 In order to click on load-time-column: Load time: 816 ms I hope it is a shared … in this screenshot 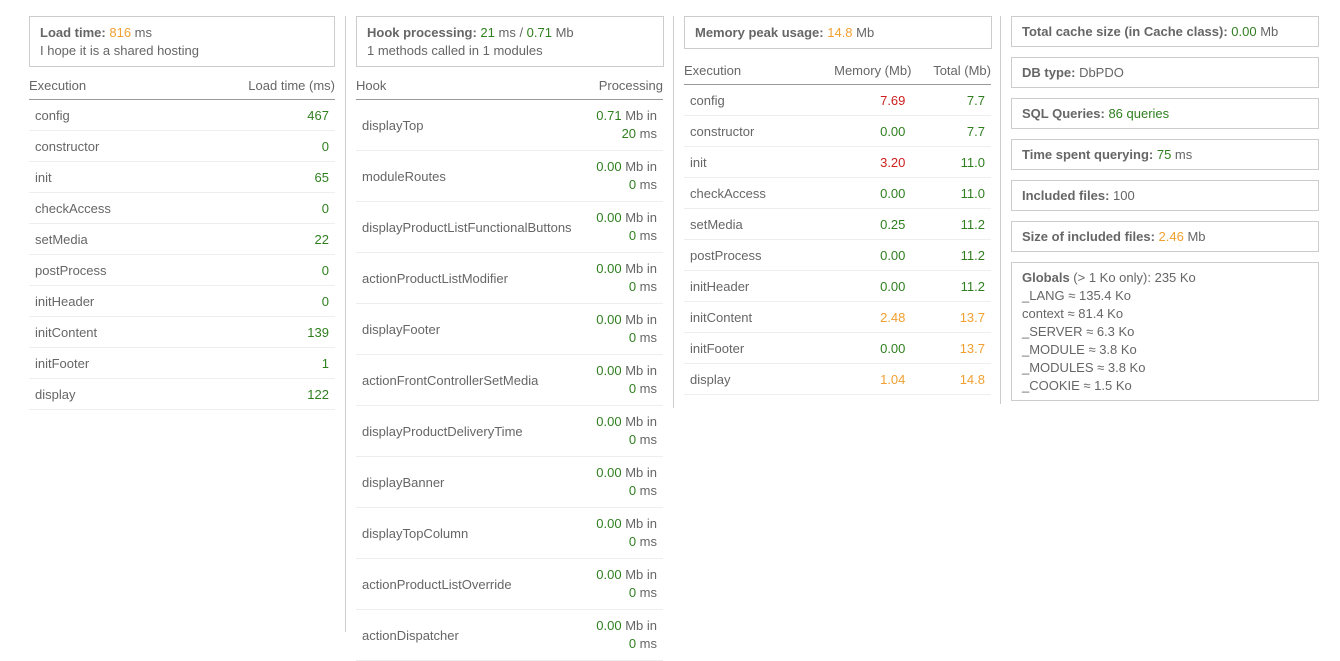, I will do `click(182, 213)`.